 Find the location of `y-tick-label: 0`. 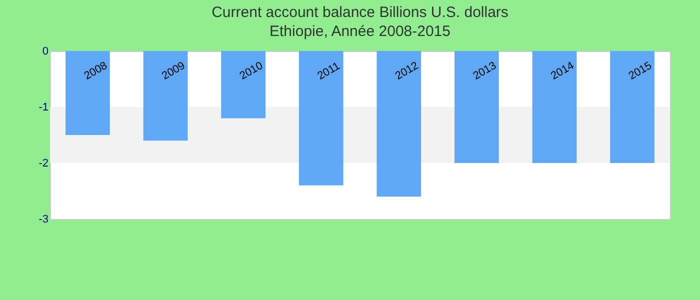

y-tick-label: 0 is located at coordinates (45, 52).